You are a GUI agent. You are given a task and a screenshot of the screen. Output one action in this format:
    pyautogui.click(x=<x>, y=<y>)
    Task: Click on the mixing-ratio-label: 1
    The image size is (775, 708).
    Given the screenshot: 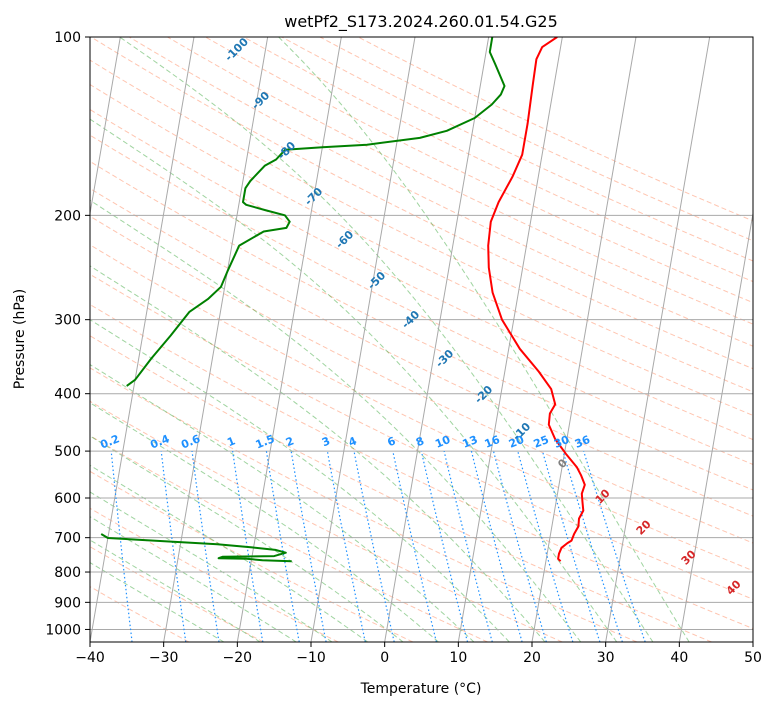 What is the action you would take?
    pyautogui.click(x=231, y=441)
    